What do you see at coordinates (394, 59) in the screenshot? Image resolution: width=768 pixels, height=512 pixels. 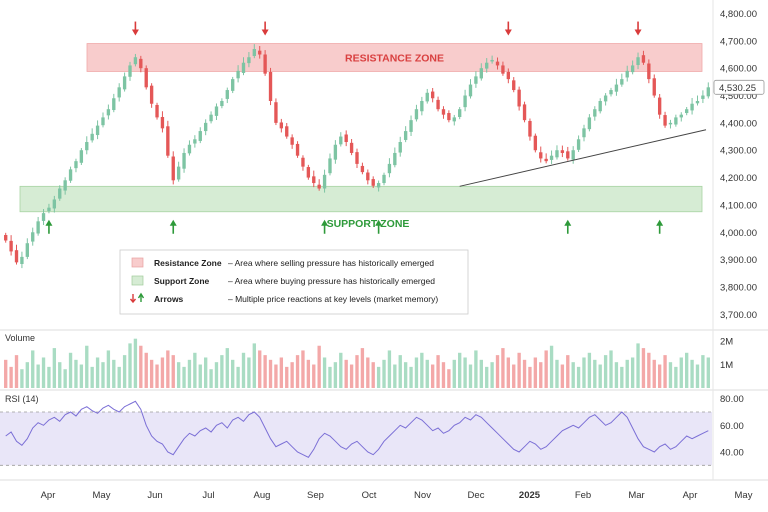 I see `resistance-zone-label: RESISTANCE ZONE` at bounding box center [394, 59].